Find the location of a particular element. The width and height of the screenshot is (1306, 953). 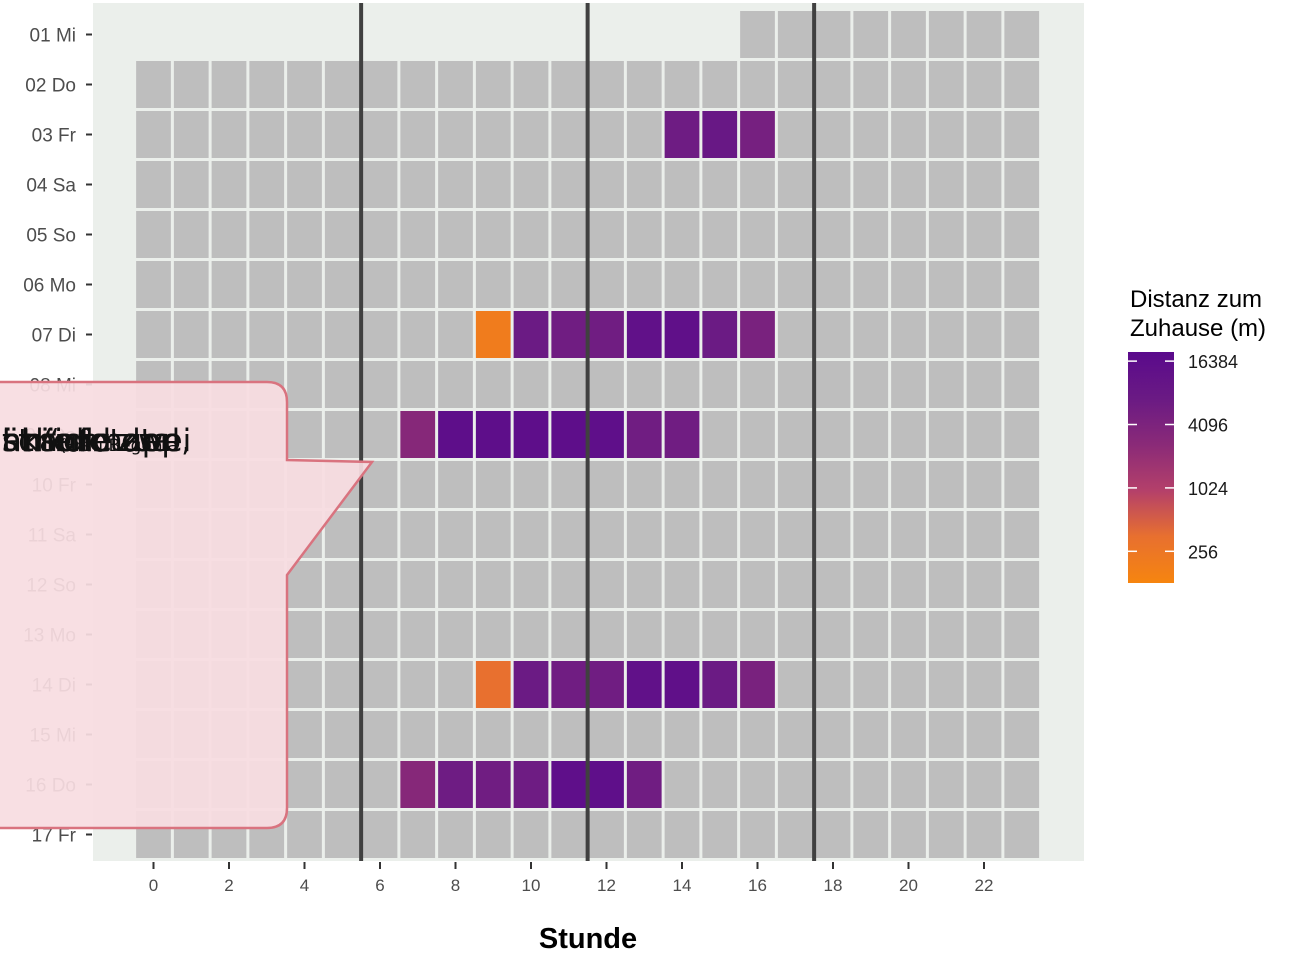

y-tick-label: 01 Mi is located at coordinates (53, 36).